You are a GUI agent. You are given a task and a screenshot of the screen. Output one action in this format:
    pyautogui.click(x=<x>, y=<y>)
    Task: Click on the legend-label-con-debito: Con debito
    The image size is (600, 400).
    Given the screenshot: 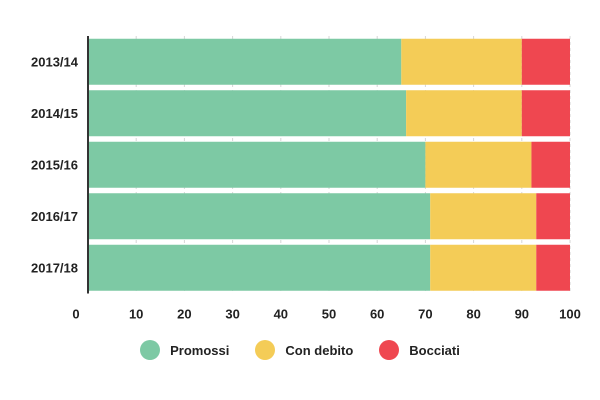 What is the action you would take?
    pyautogui.click(x=319, y=350)
    